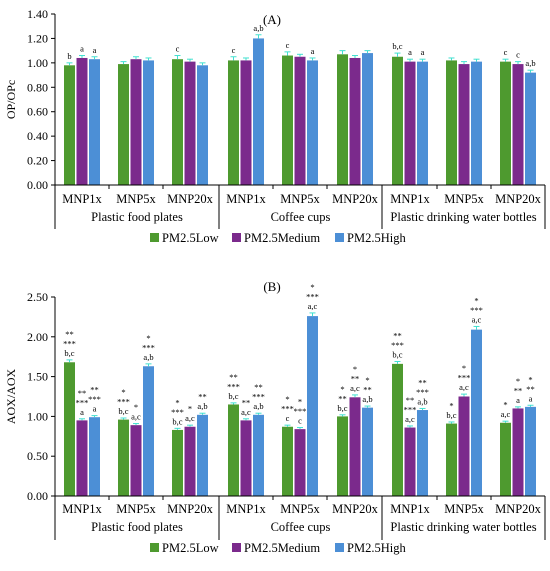  What do you see at coordinates (271, 286) in the screenshot?
I see `chart-title: (B)` at bounding box center [271, 286].